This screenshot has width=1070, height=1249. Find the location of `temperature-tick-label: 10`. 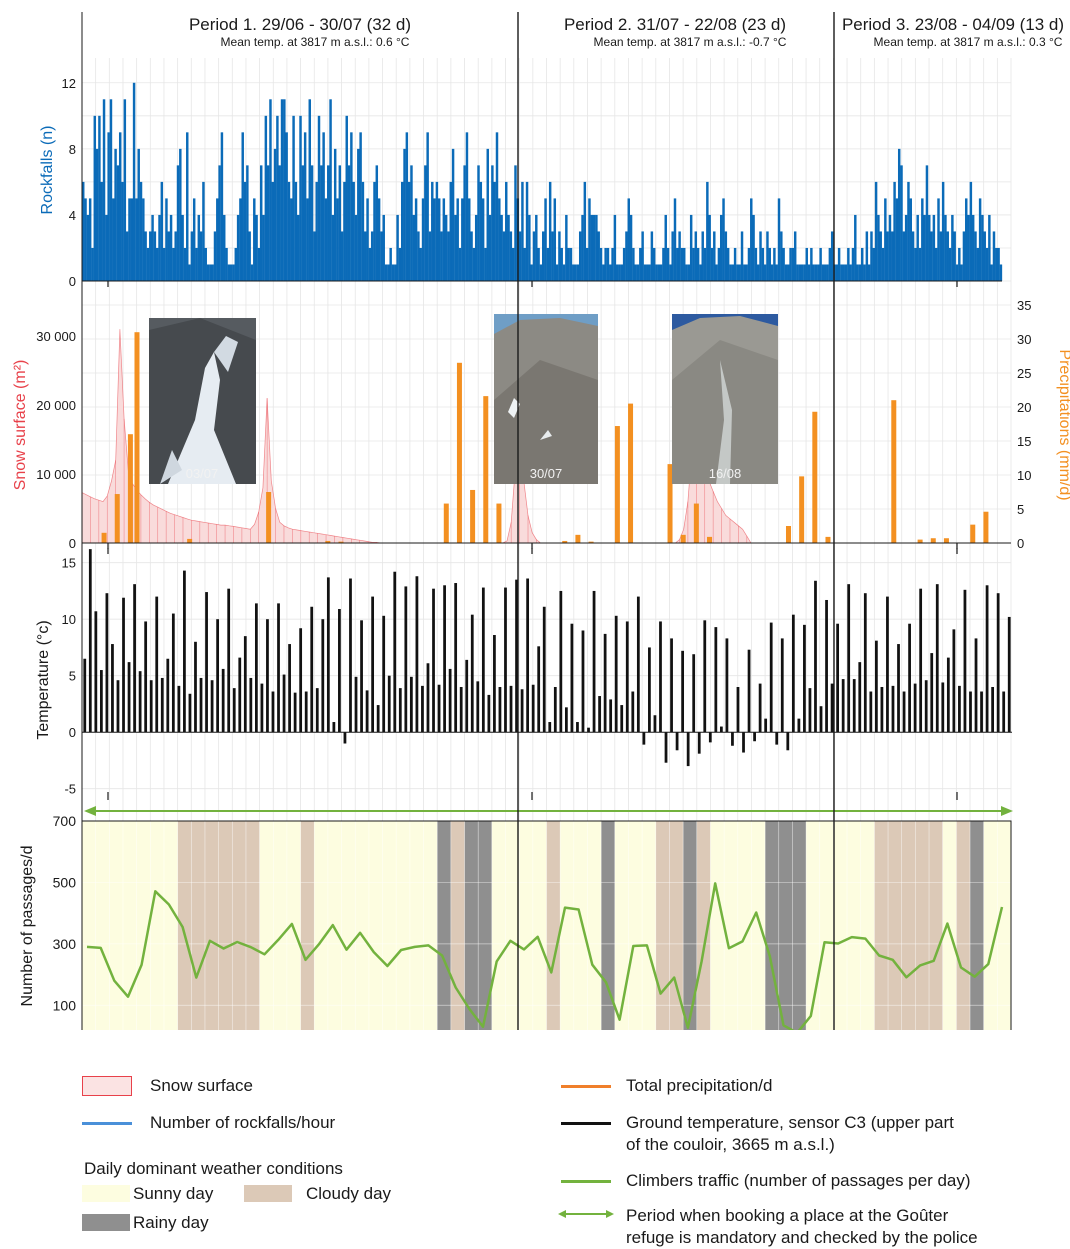

temperature-tick-label: 10 is located at coordinates (69, 619).